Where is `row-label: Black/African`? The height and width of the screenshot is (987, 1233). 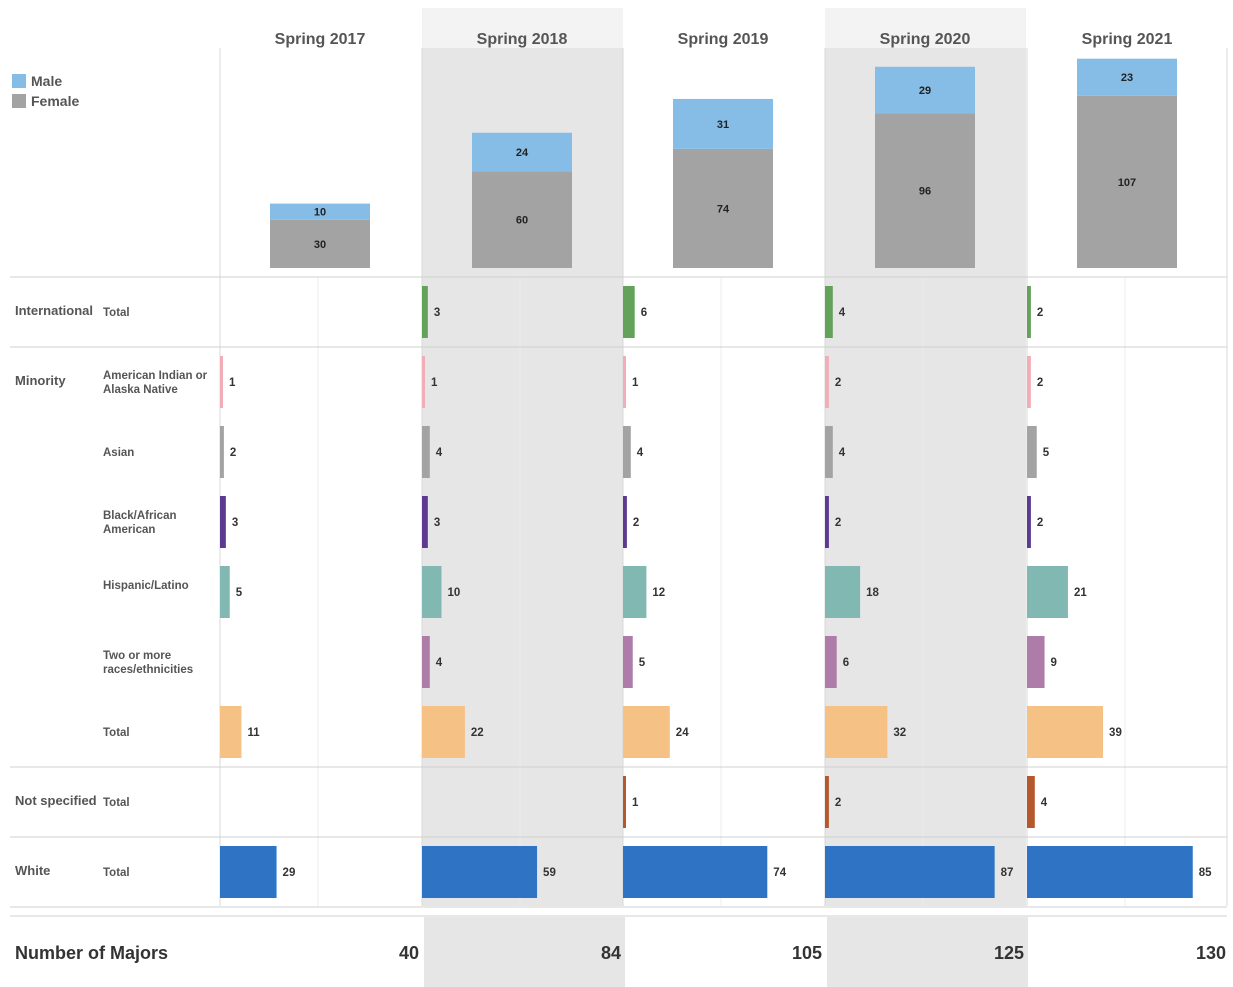 row-label: Black/African is located at coordinates (140, 516).